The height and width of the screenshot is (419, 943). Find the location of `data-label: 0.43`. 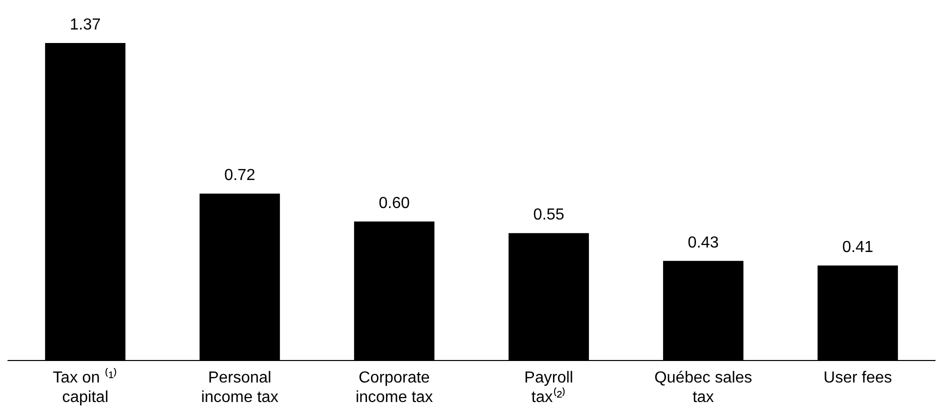

data-label: 0.43 is located at coordinates (703, 243).